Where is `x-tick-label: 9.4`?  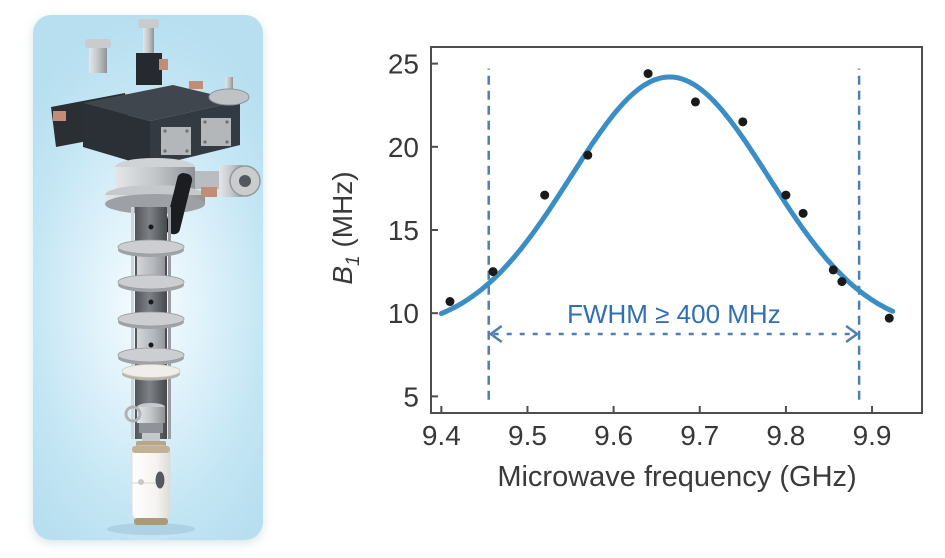
x-tick-label: 9.4 is located at coordinates (441, 435).